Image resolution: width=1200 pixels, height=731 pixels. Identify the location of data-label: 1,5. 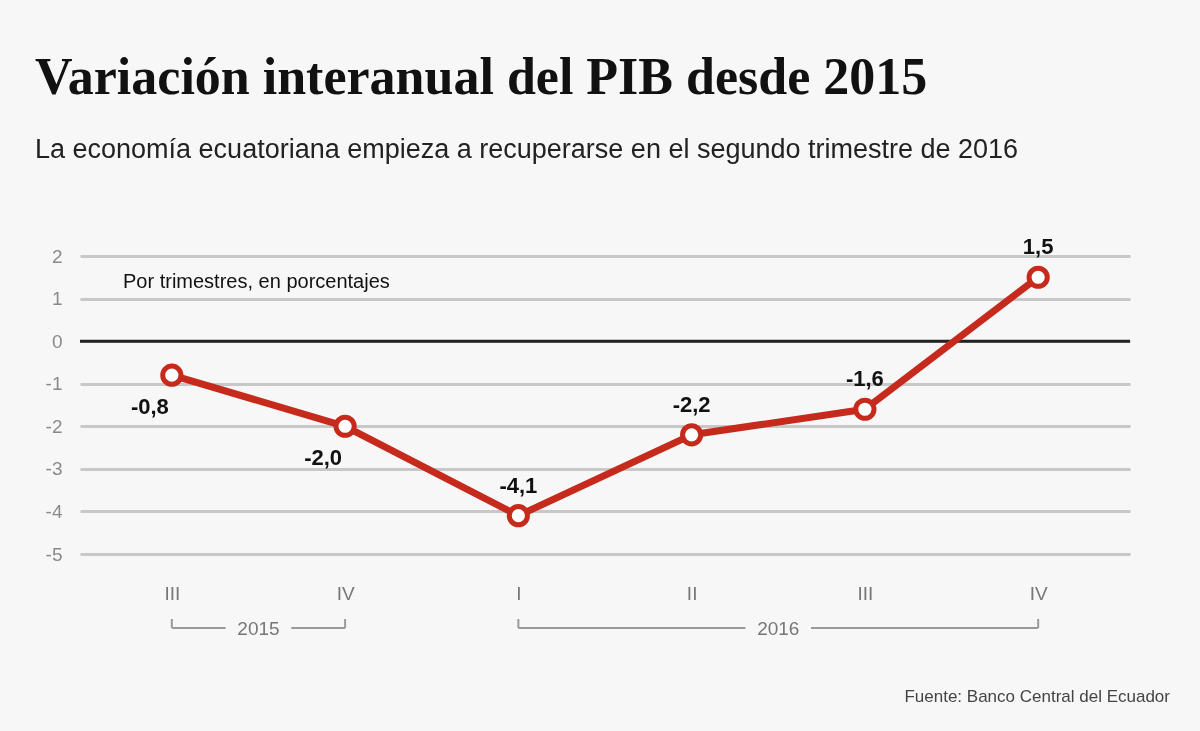
(1038, 247).